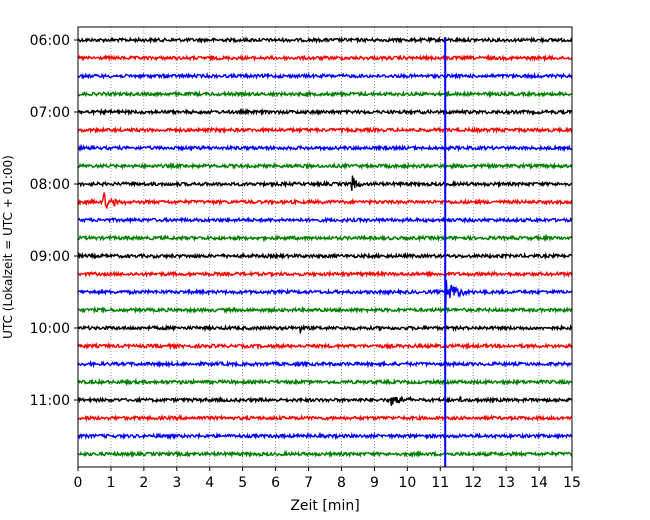  What do you see at coordinates (324, 400) in the screenshot?
I see `trace-11:00` at bounding box center [324, 400].